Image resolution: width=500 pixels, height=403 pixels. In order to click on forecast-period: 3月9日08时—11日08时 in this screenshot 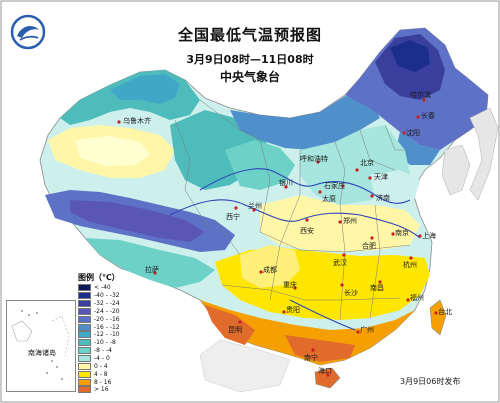, I will do `click(250, 59)`.